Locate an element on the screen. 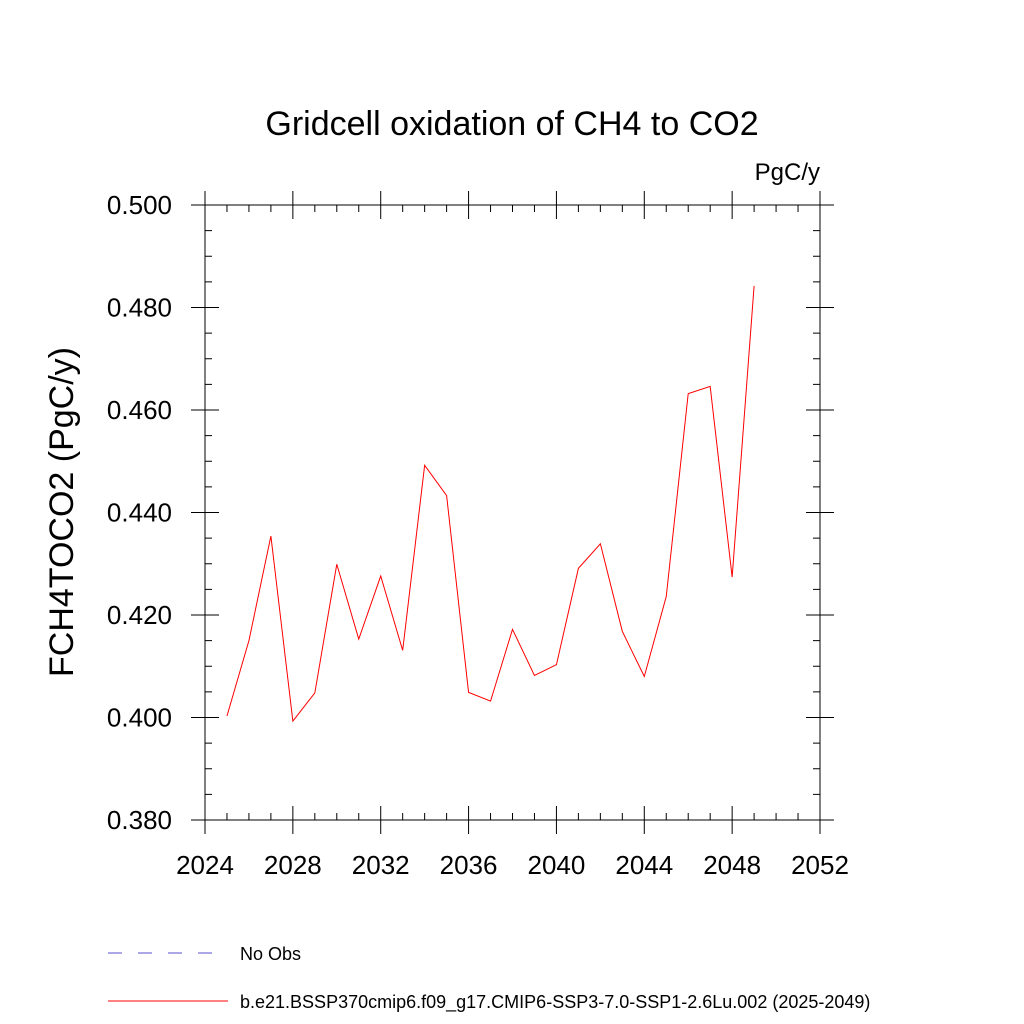 The image size is (1024, 1024). x-tick-label: 2036 is located at coordinates (469, 865).